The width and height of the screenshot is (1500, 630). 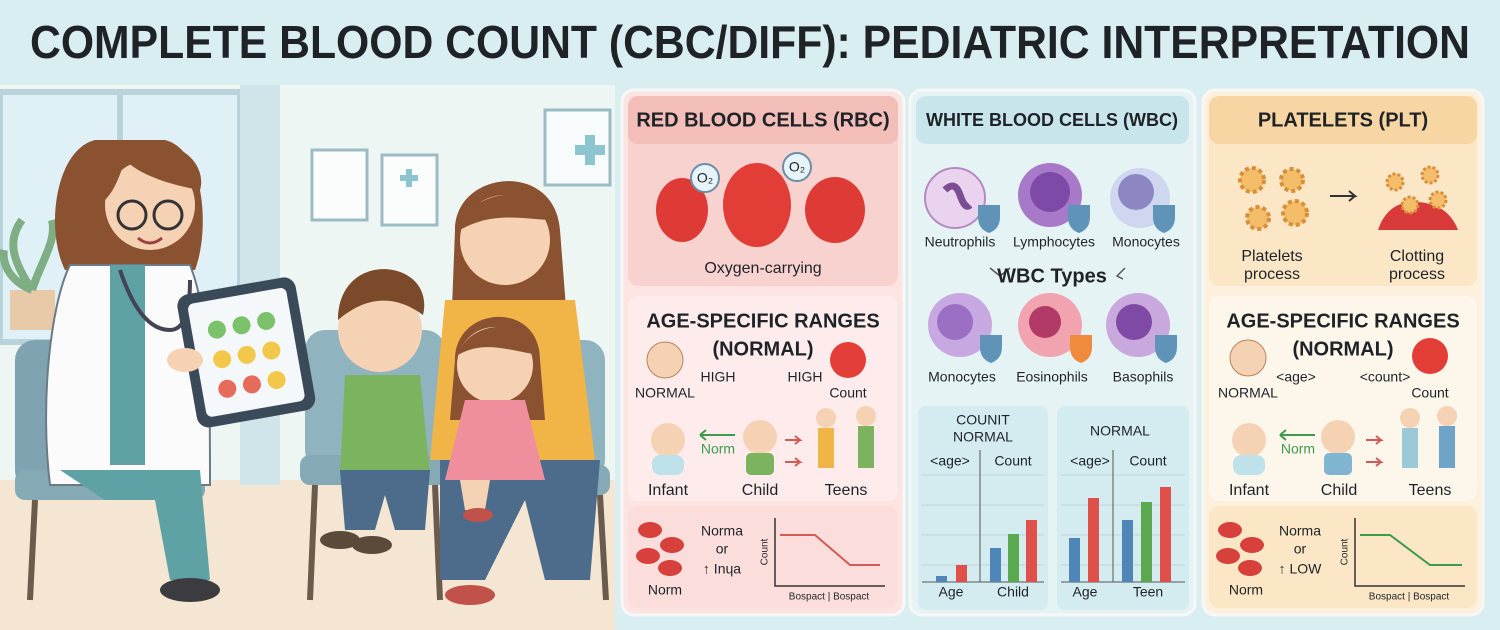 What do you see at coordinates (847, 393) in the screenshot?
I see `range-label: Count` at bounding box center [847, 393].